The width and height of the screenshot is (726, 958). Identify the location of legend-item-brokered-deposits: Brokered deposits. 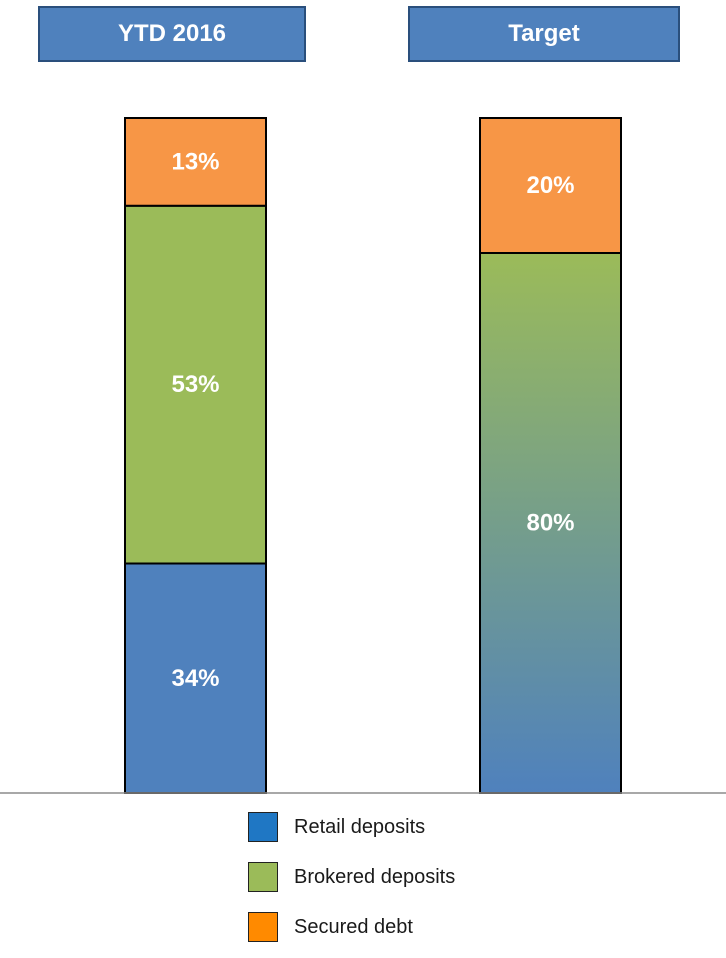
(351, 877).